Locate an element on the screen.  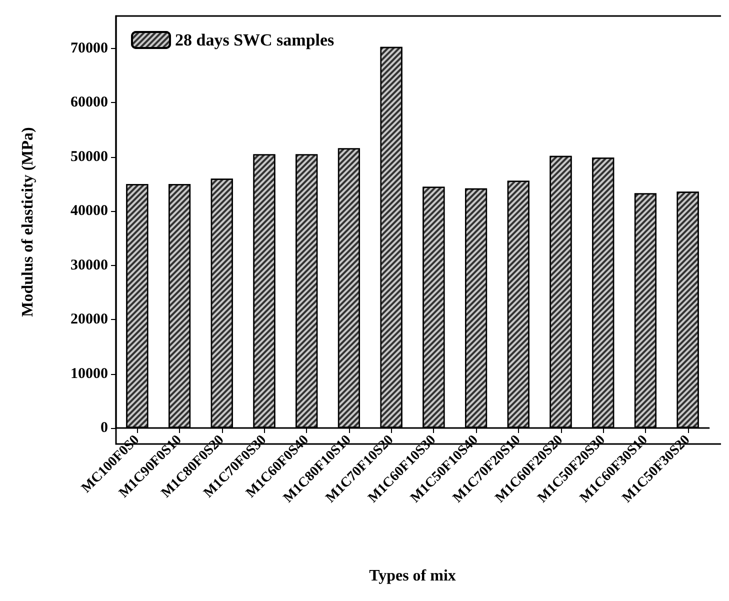
x-axis-title: Types of mix is located at coordinates (412, 576).